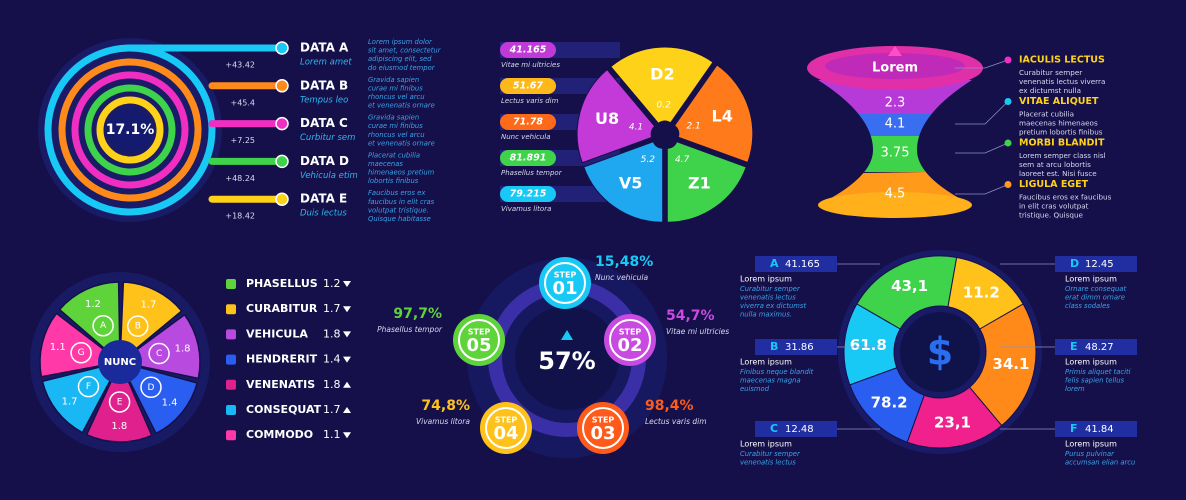  What do you see at coordinates (766, 315) in the screenshot?
I see `donut-item-desc: nulla maximus.` at bounding box center [766, 315].